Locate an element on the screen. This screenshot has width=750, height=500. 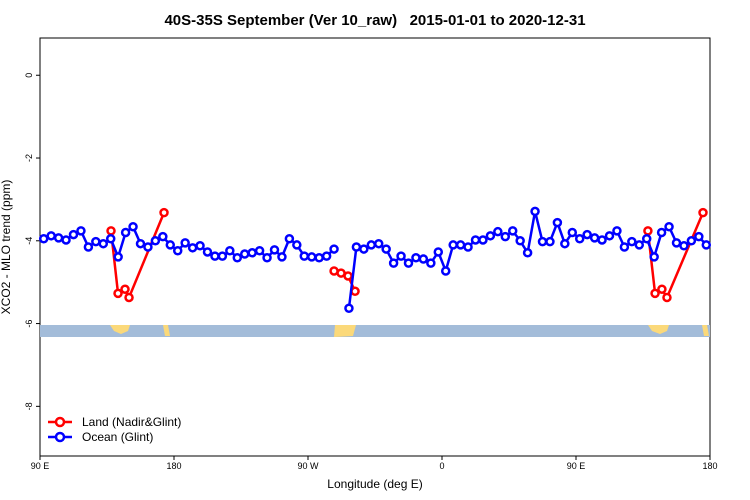
map-strip is located at coordinates (375, 331).